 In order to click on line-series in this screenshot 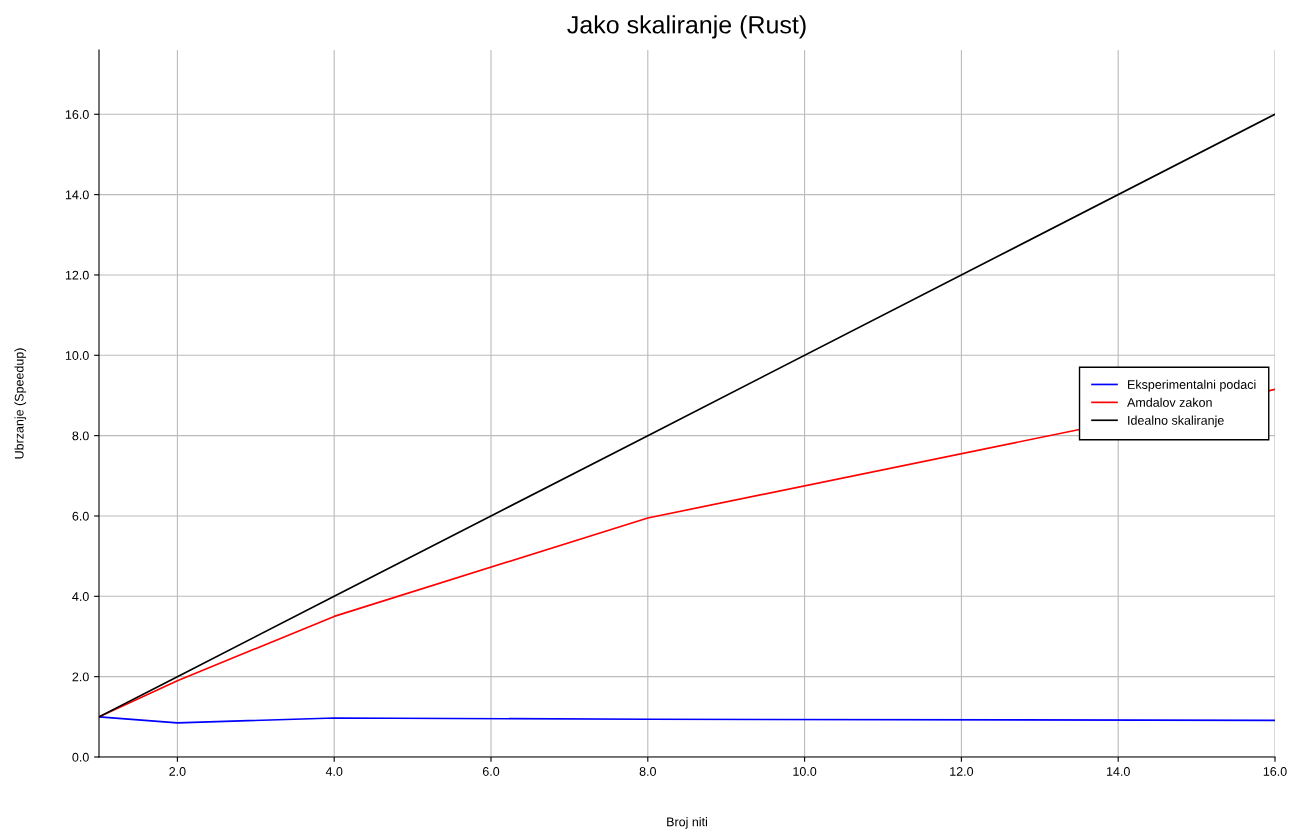, I will do `click(687, 719)`.